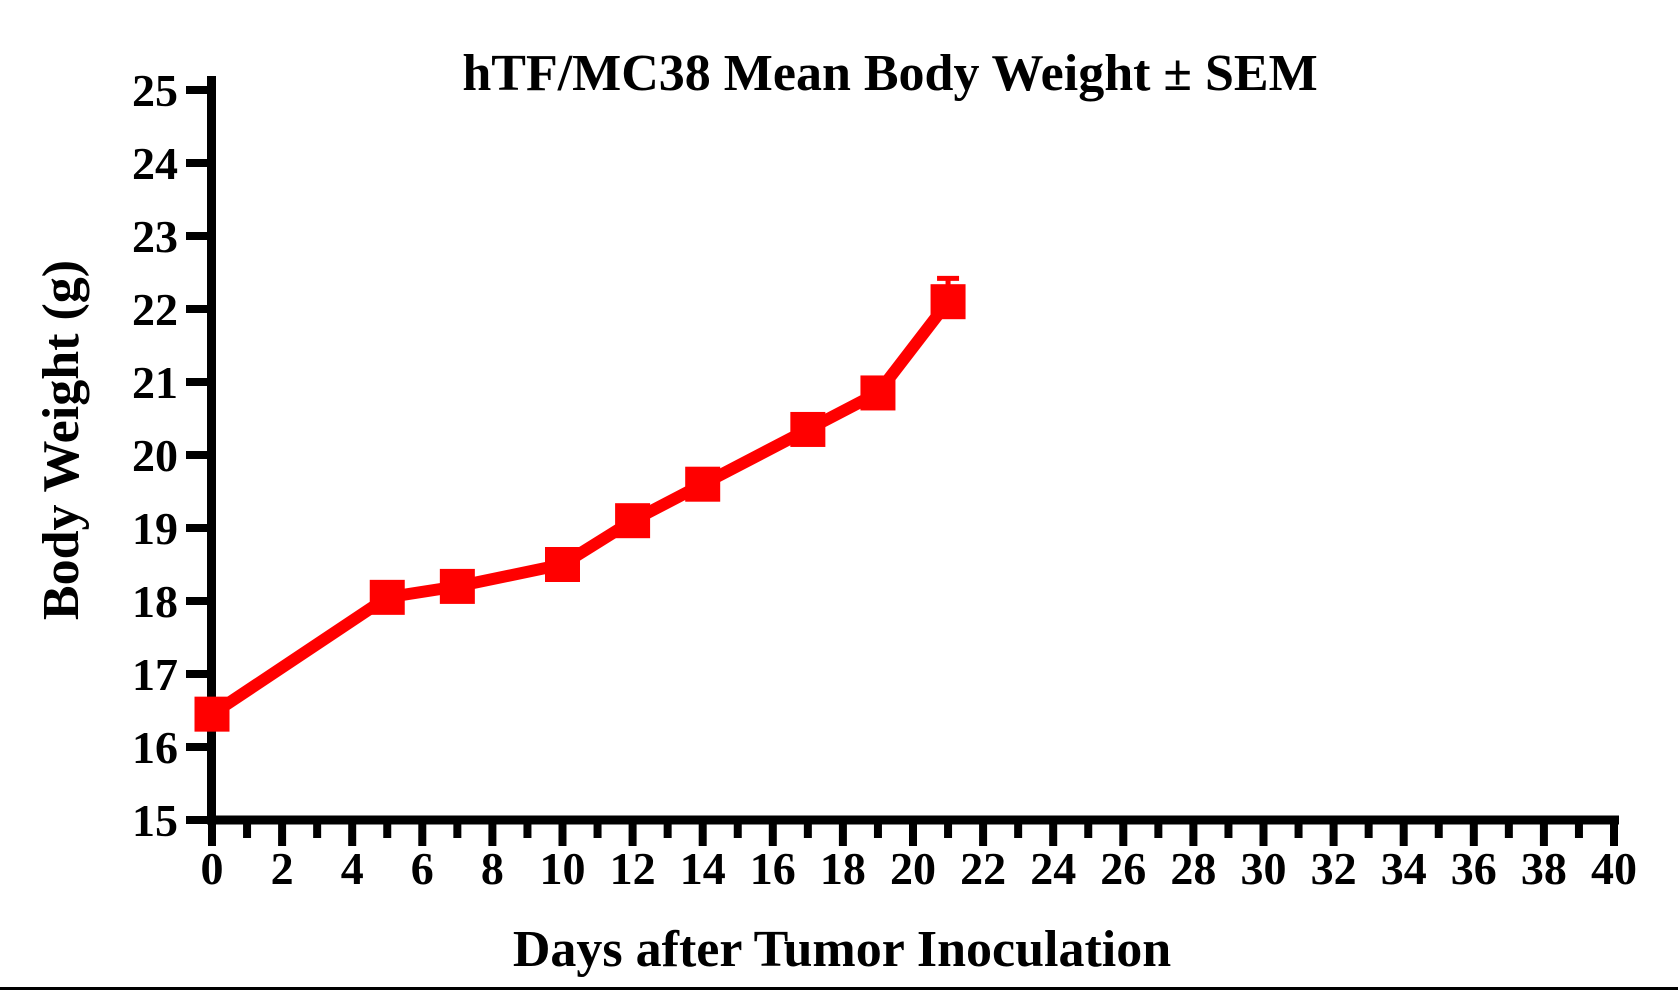 Image resolution: width=1678 pixels, height=994 pixels. Describe the element at coordinates (352, 868) in the screenshot. I see `x-tick-label: 4` at that location.